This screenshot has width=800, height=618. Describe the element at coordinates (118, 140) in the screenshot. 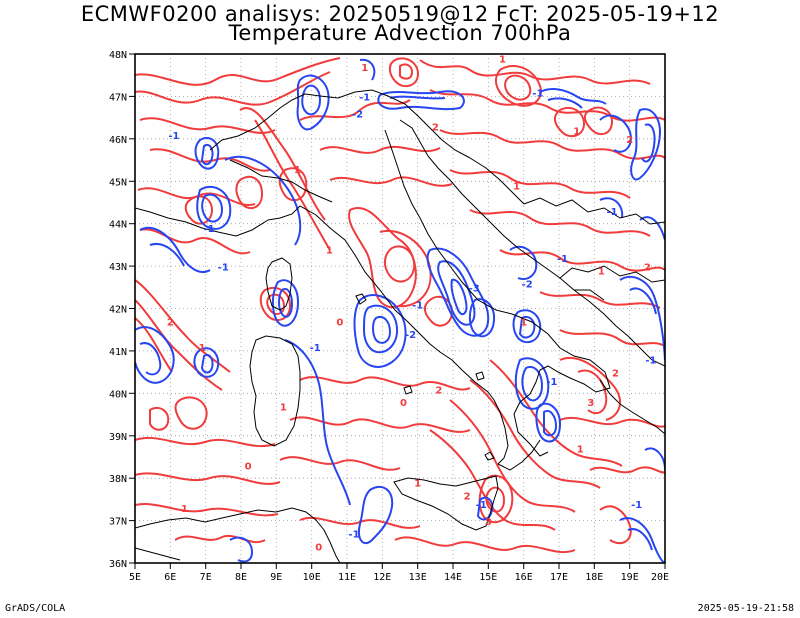

I see `lat-label: 46N` at that location.